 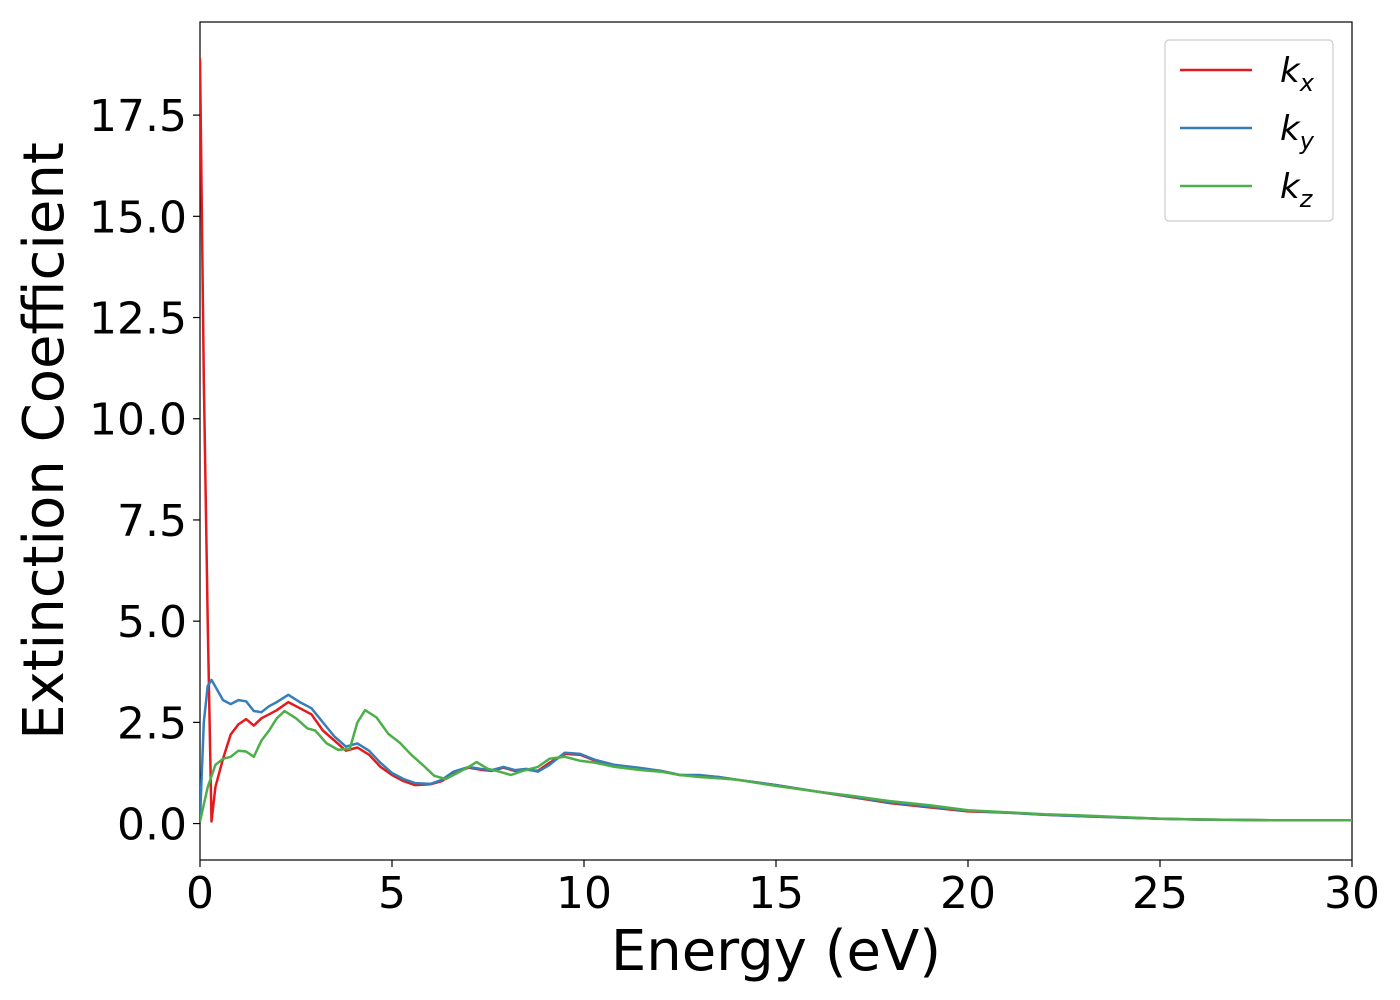 What do you see at coordinates (392, 893) in the screenshot?
I see `x-tick-label: 5` at bounding box center [392, 893].